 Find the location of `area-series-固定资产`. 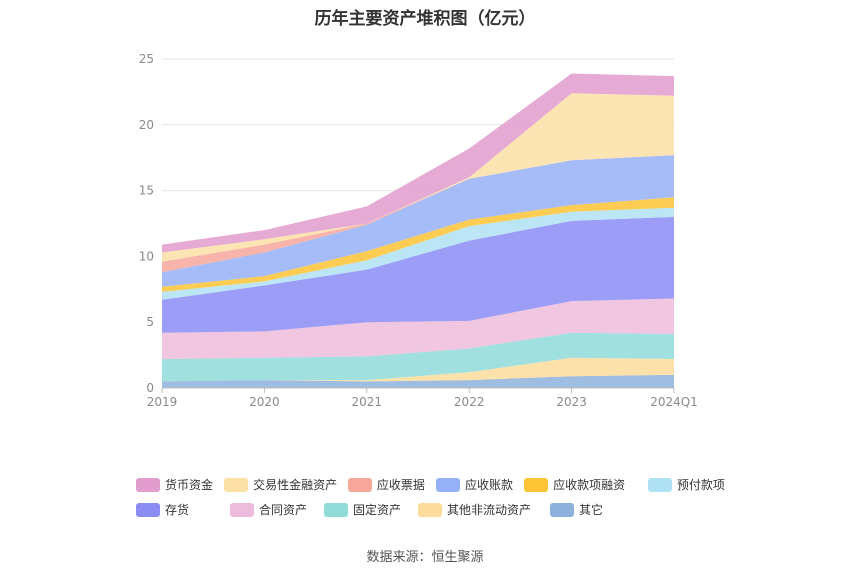

area-series-固定资产 is located at coordinates (418, 357).